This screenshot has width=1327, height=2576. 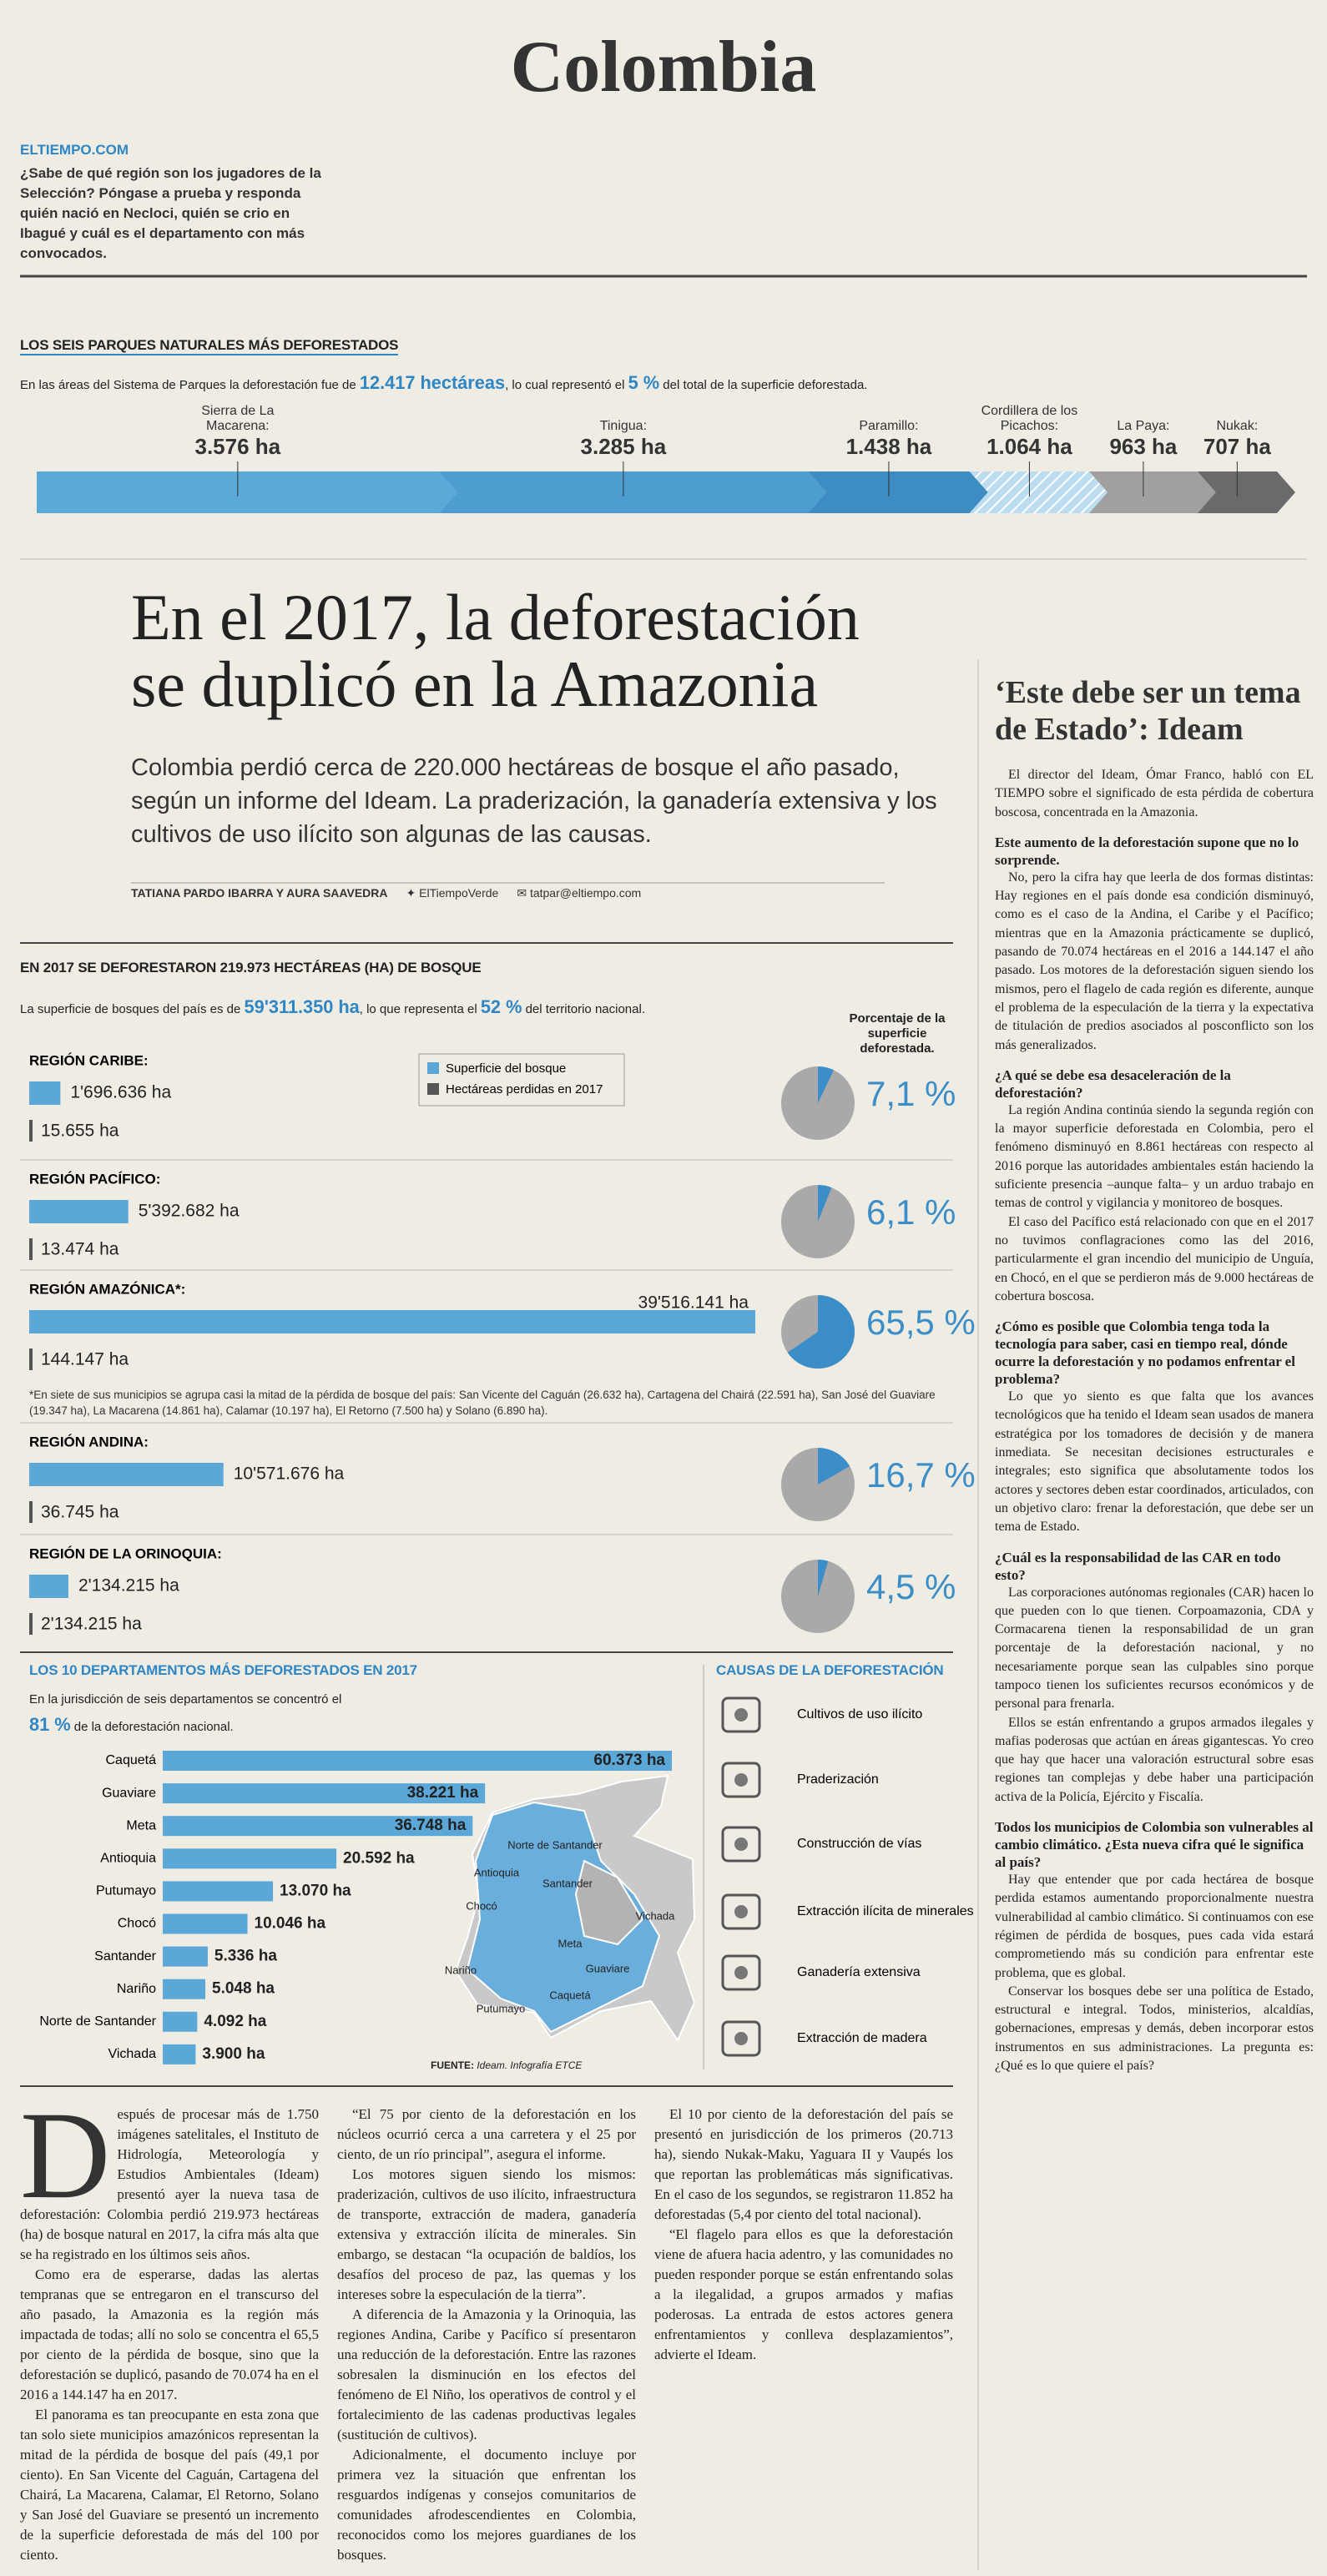 I want to click on source: FUENTE: Ideam. Infografía ETCE, so click(x=506, y=2065).